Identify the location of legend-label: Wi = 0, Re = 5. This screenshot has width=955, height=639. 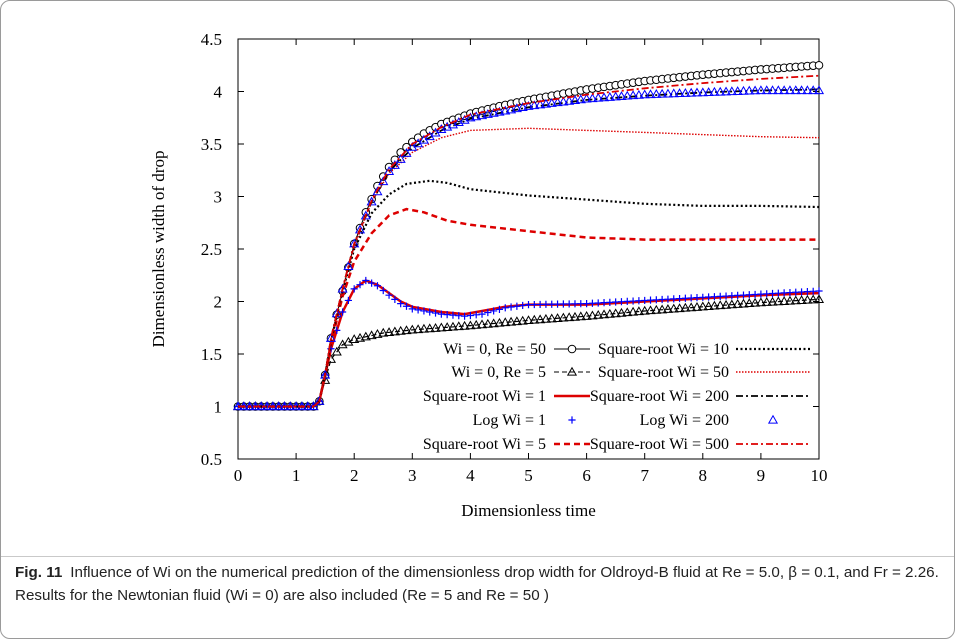
(498, 372).